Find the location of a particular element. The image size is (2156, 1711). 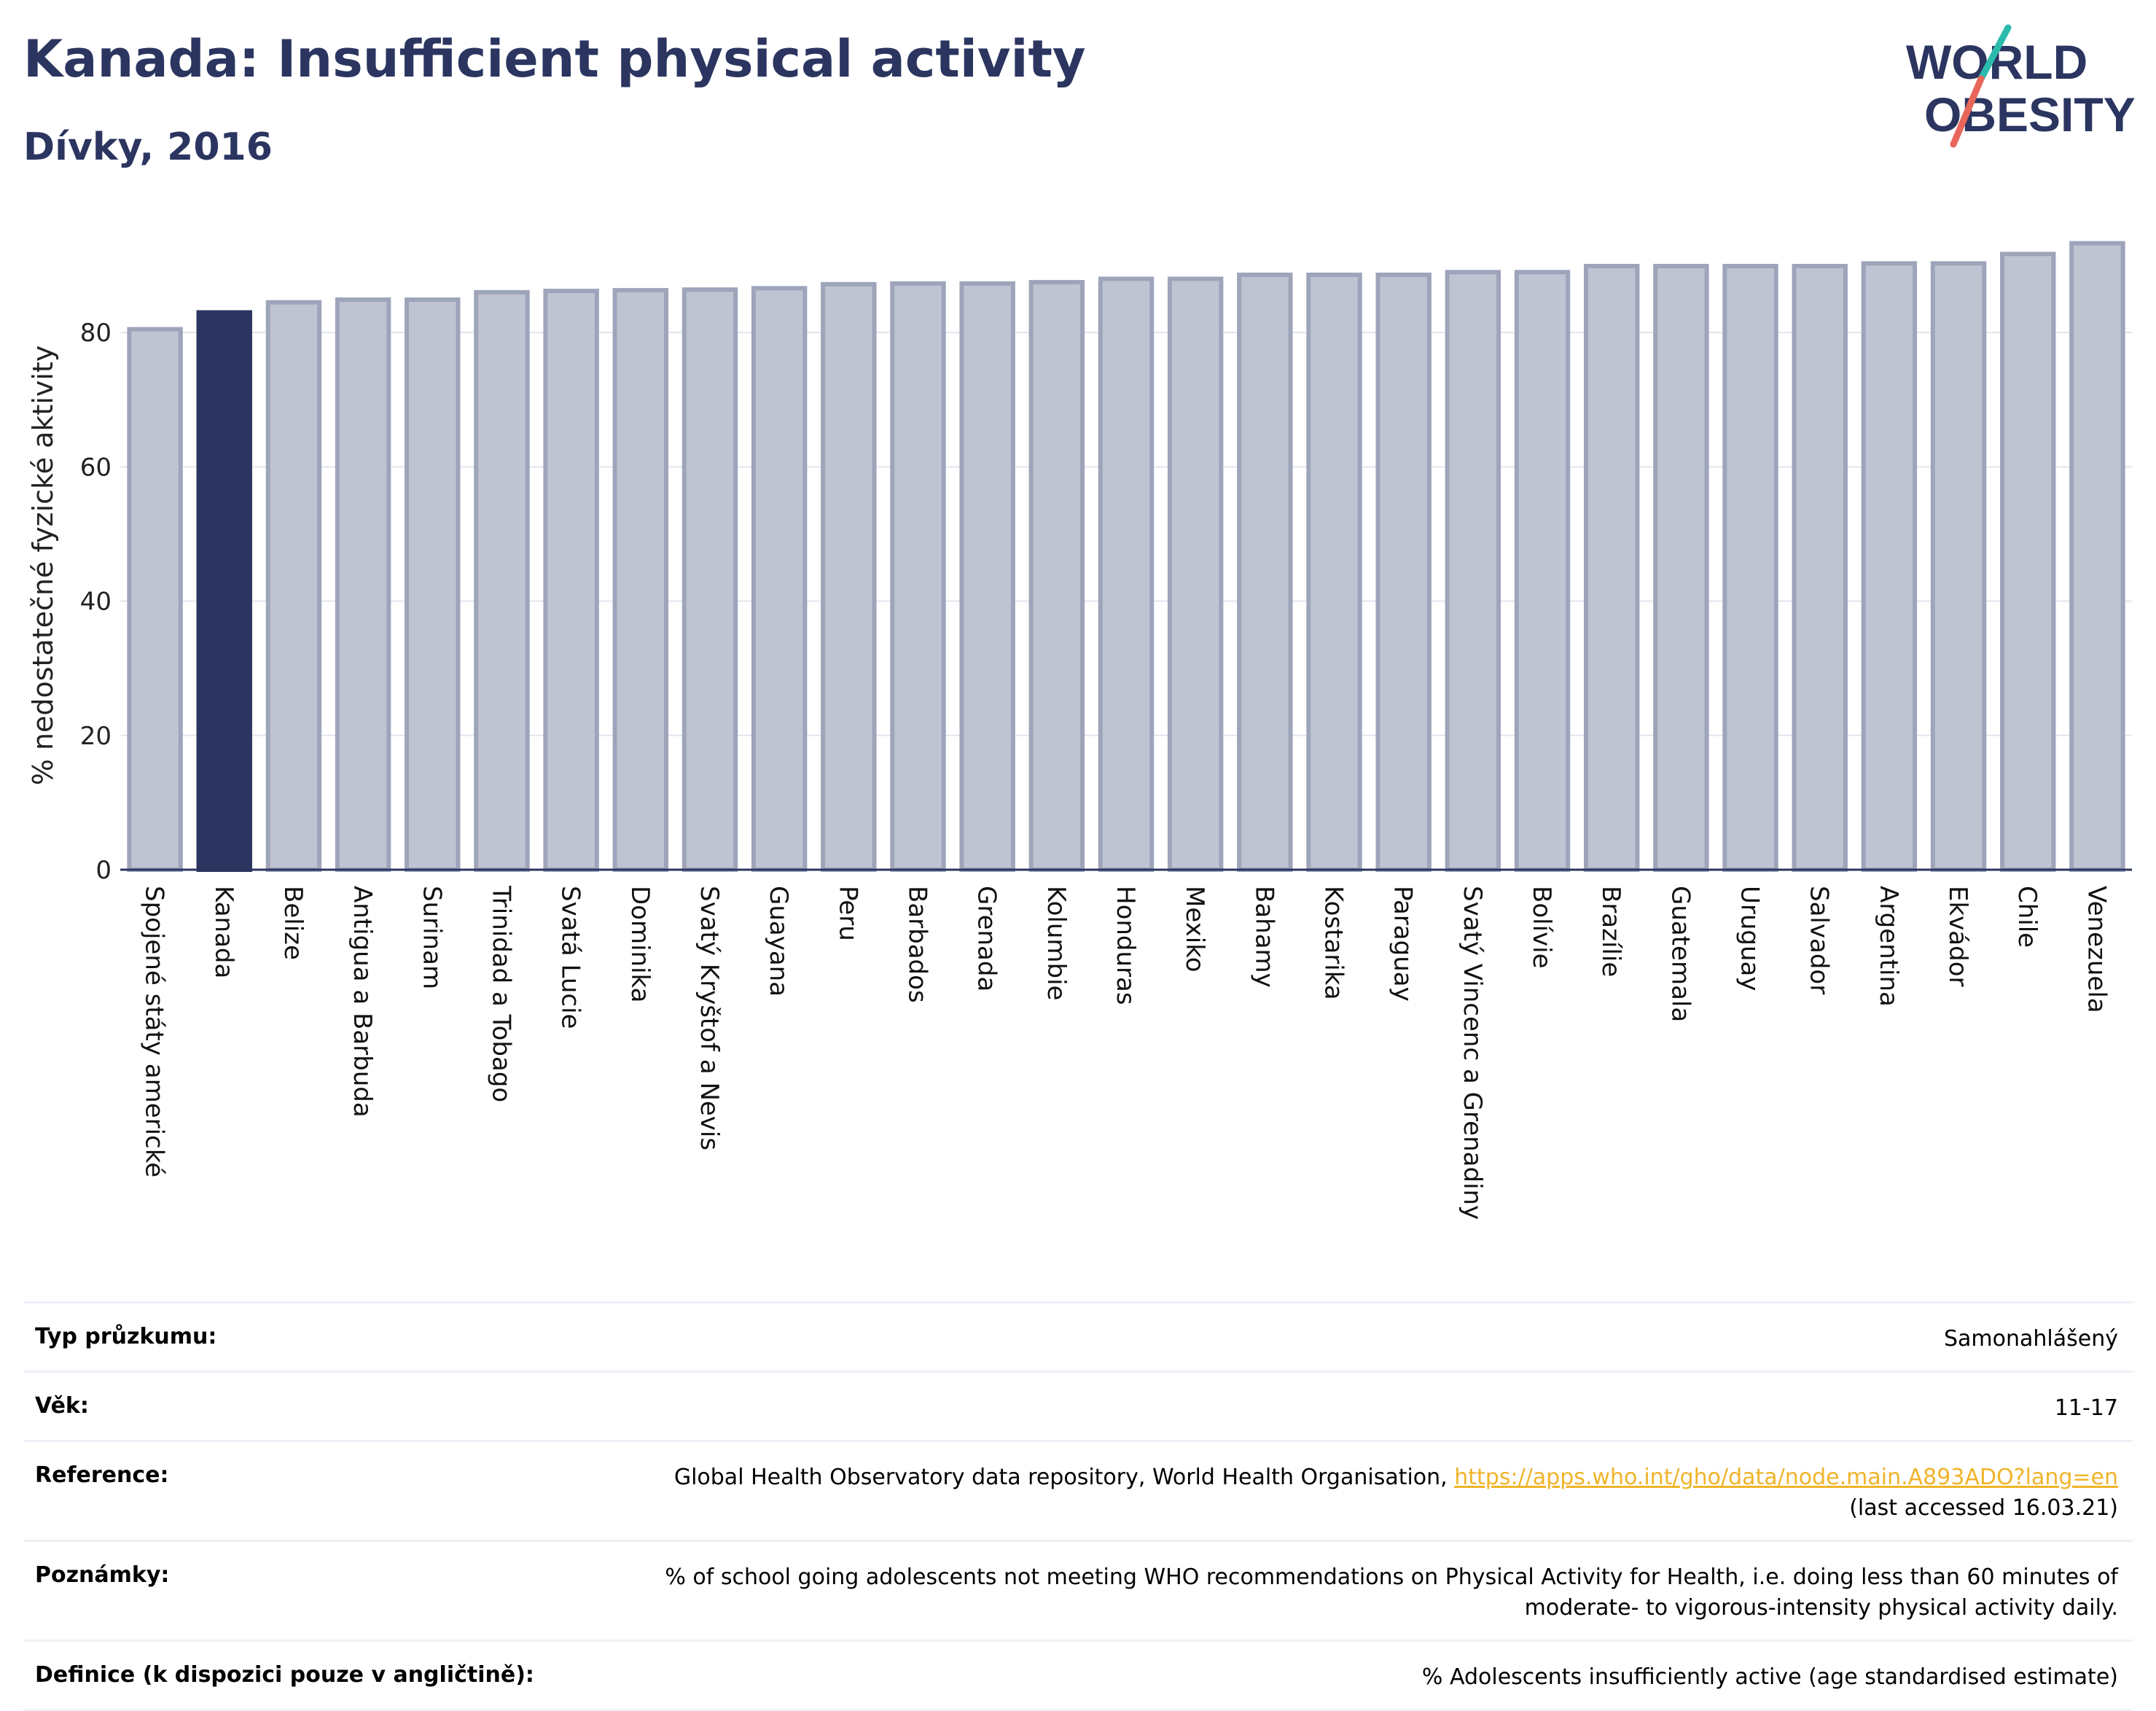

x-tick-label: Svatý Kryštof a Nevis is located at coordinates (710, 1018).